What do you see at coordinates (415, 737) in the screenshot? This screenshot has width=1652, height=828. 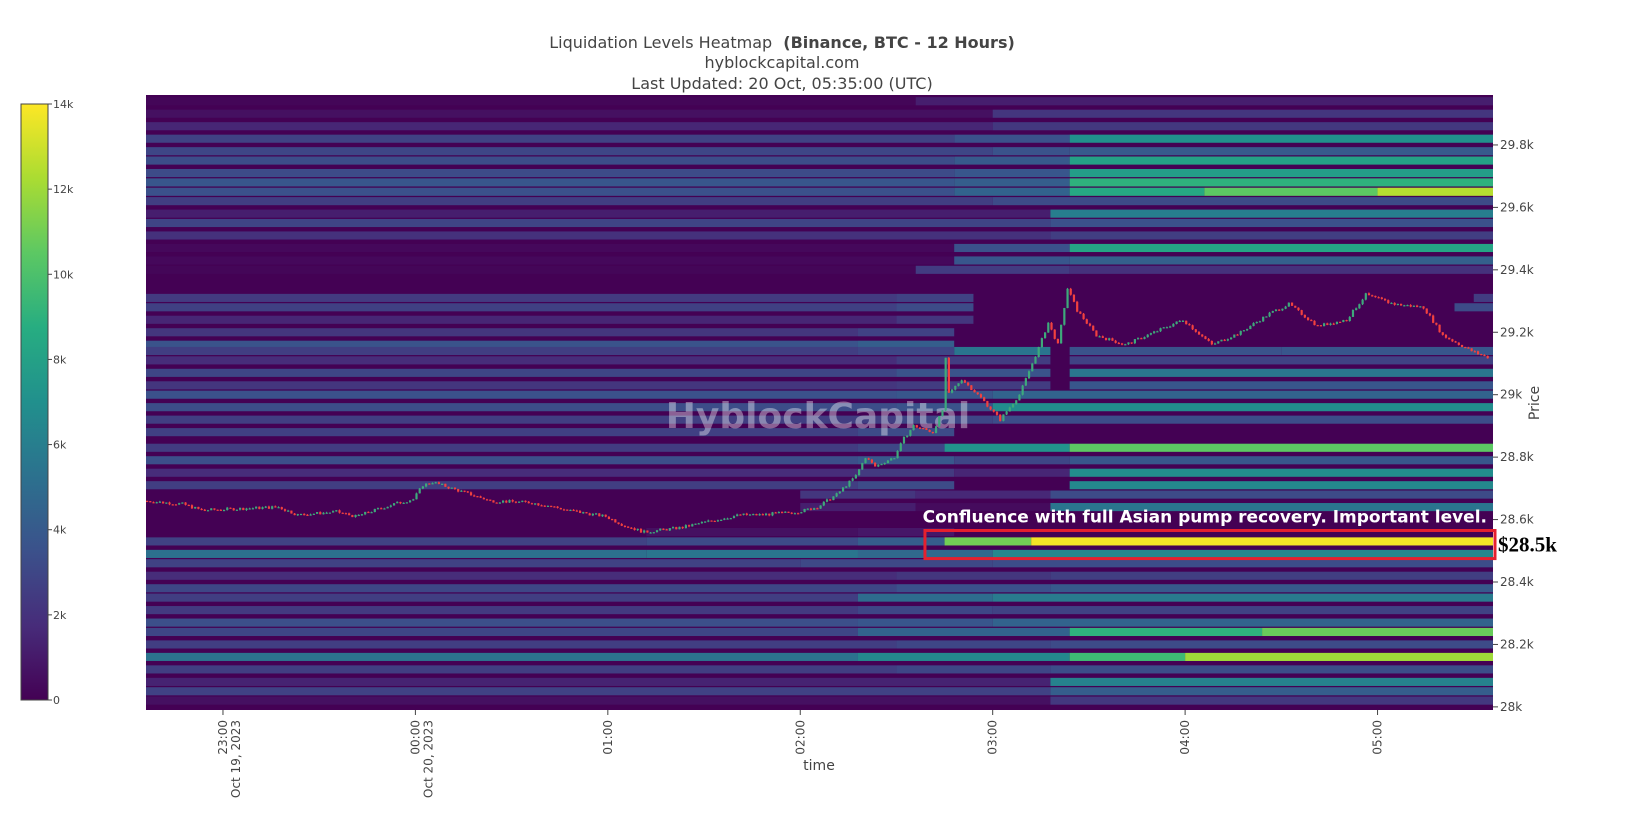 I see `x-tick-label: 00:00` at bounding box center [415, 737].